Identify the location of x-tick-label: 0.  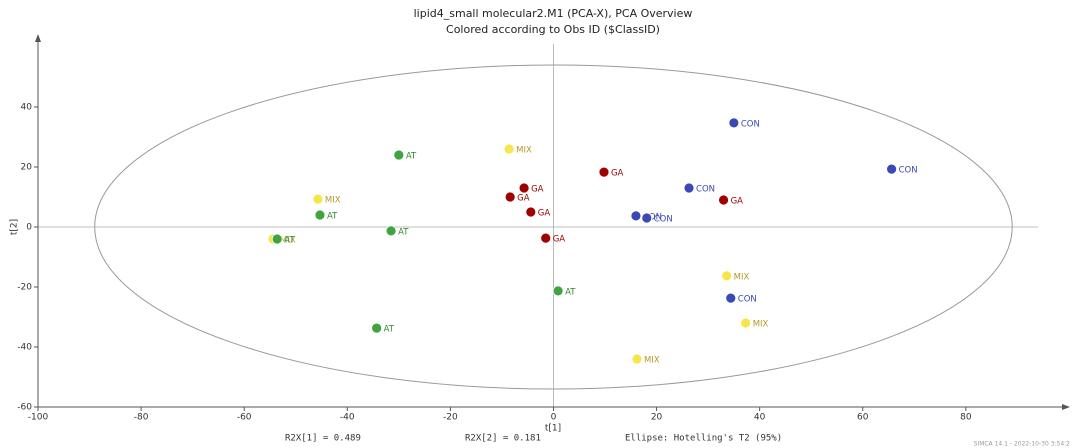
(554, 418).